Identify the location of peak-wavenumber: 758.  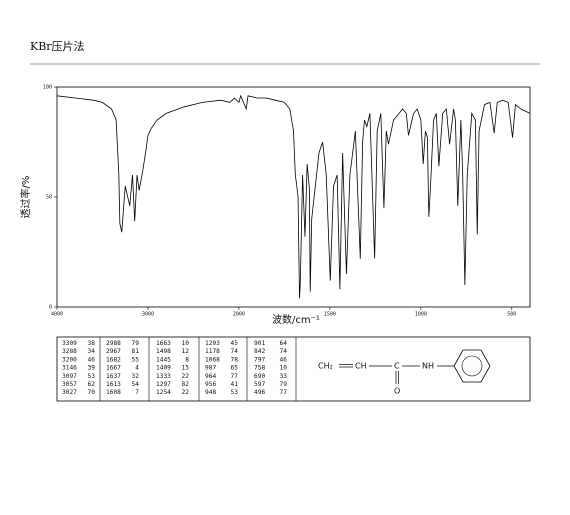
(259, 368).